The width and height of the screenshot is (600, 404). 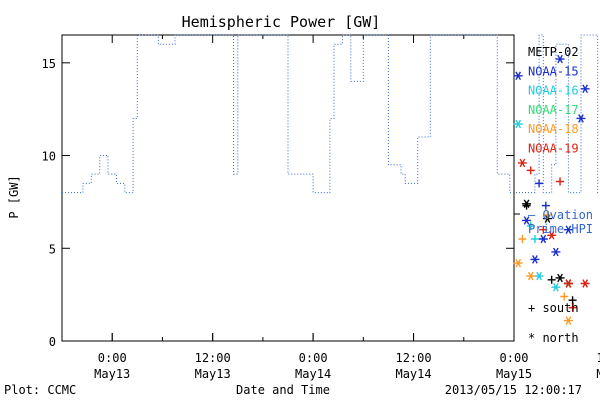 I want to click on legend-entry: NOAA-17, so click(x=553, y=110).